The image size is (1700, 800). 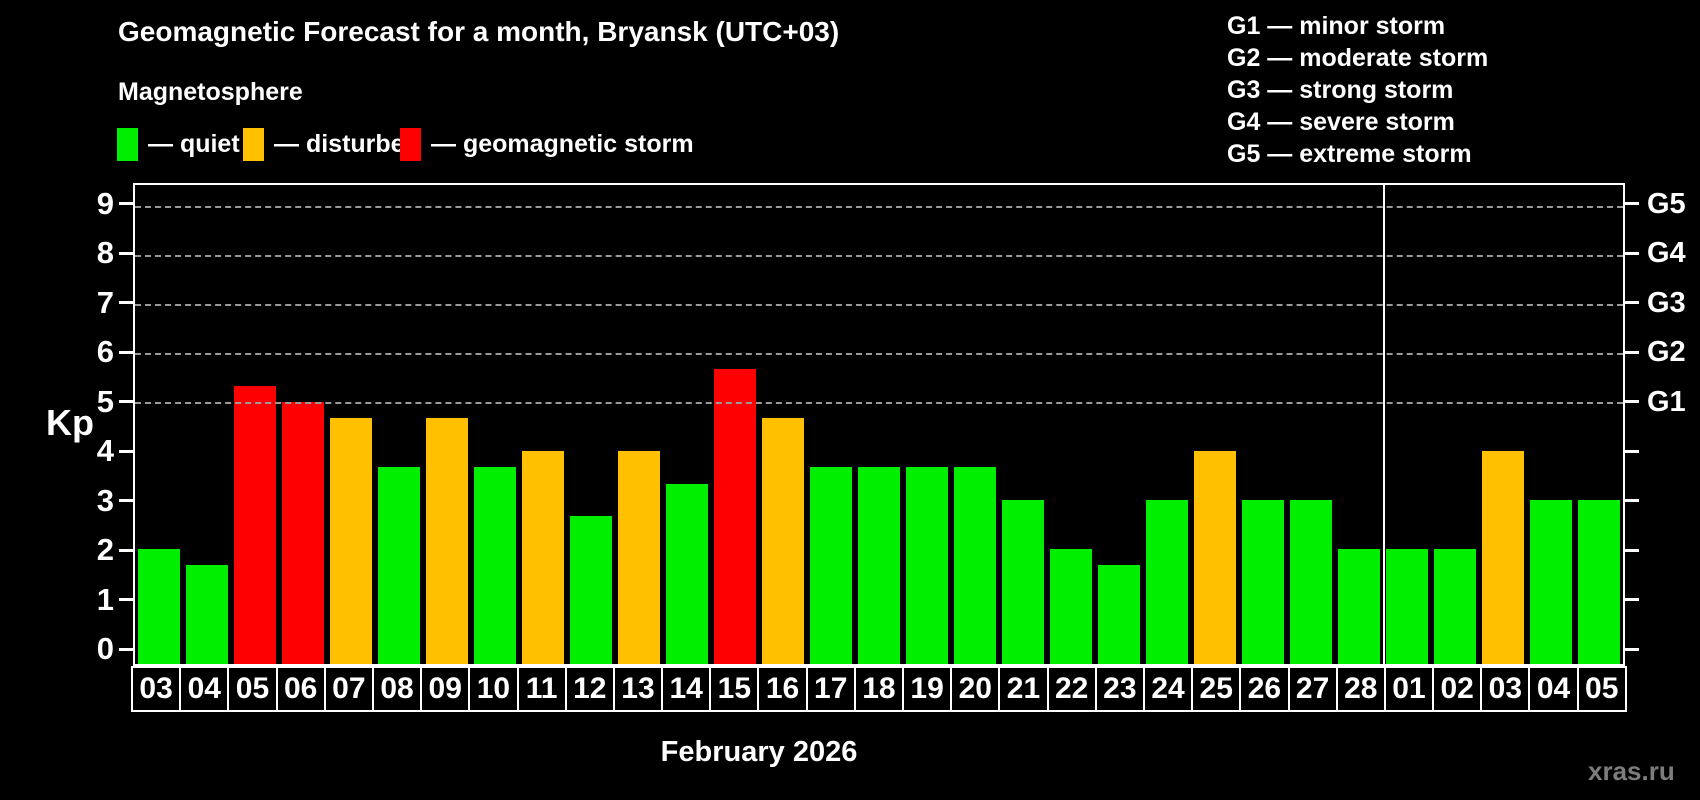 I want to click on y-tick-label-8: 8, so click(x=105, y=253).